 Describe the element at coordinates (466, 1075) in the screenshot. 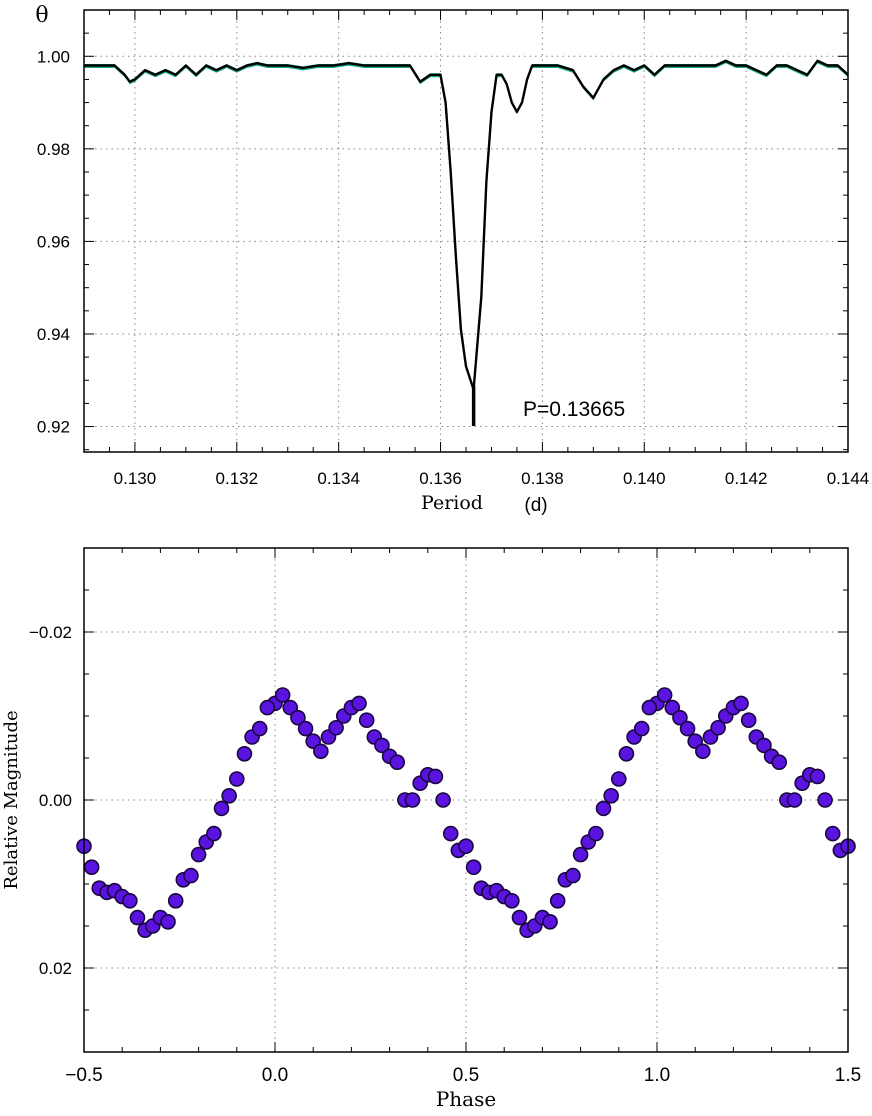

I see `x-tick-label: 0.5` at that location.